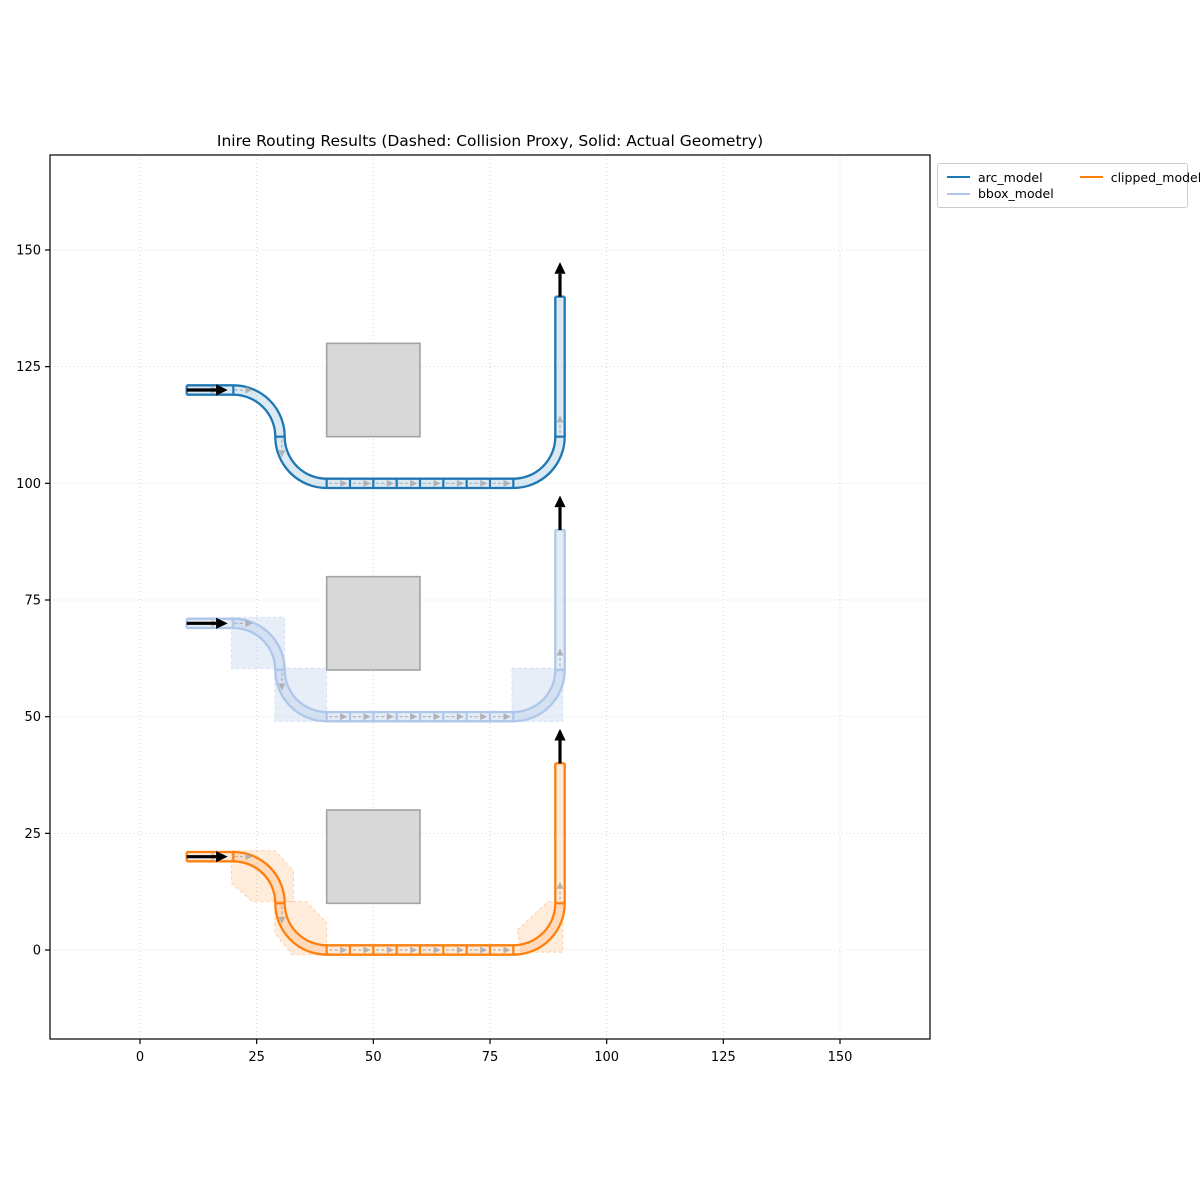 The image size is (1200, 1200). I want to click on y-tick-label: 0, so click(37, 951).